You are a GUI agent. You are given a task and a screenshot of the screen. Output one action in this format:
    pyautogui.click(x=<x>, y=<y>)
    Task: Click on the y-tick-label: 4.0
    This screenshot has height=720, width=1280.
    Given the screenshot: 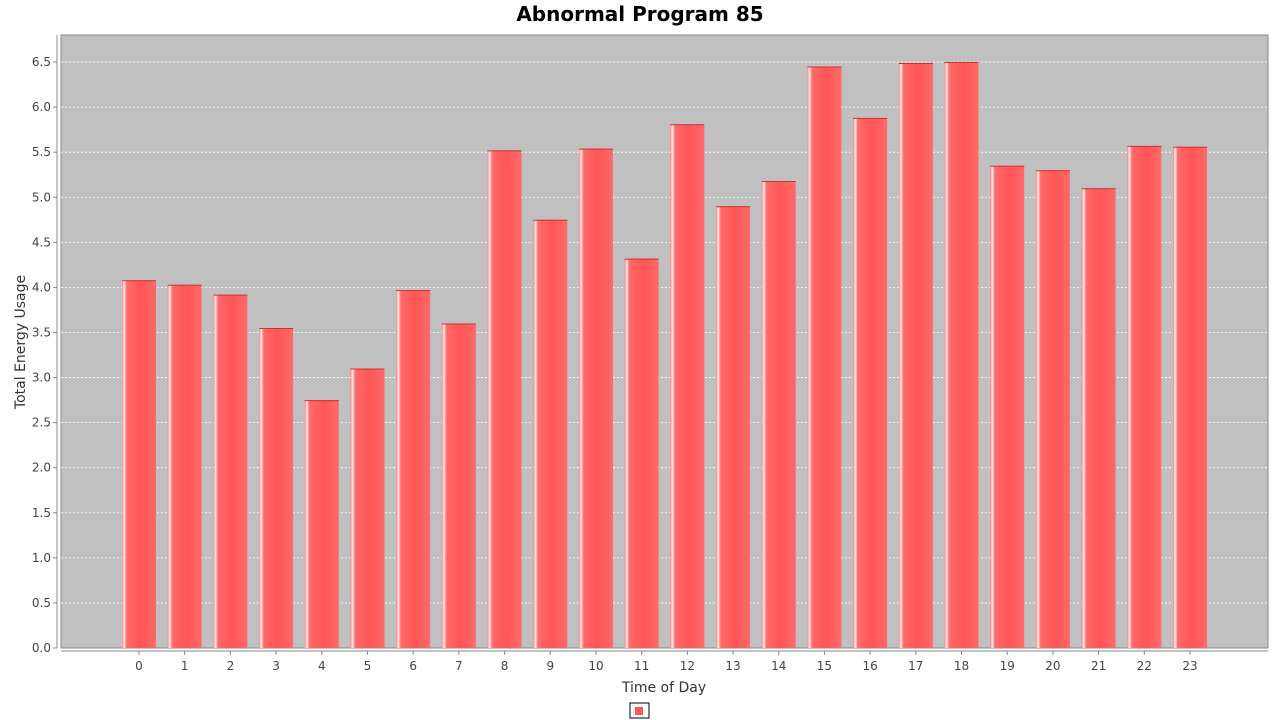 What is the action you would take?
    pyautogui.click(x=41, y=287)
    